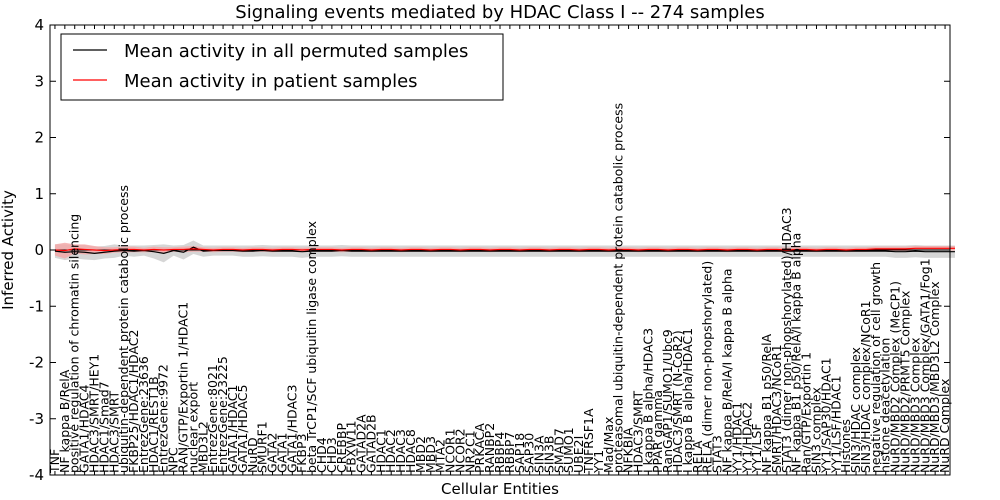 This screenshot has width=1000, height=500. What do you see at coordinates (677, 401) in the screenshot?
I see `x-category-label: HDAC3/SMRT (N-CoR2)` at bounding box center [677, 401].